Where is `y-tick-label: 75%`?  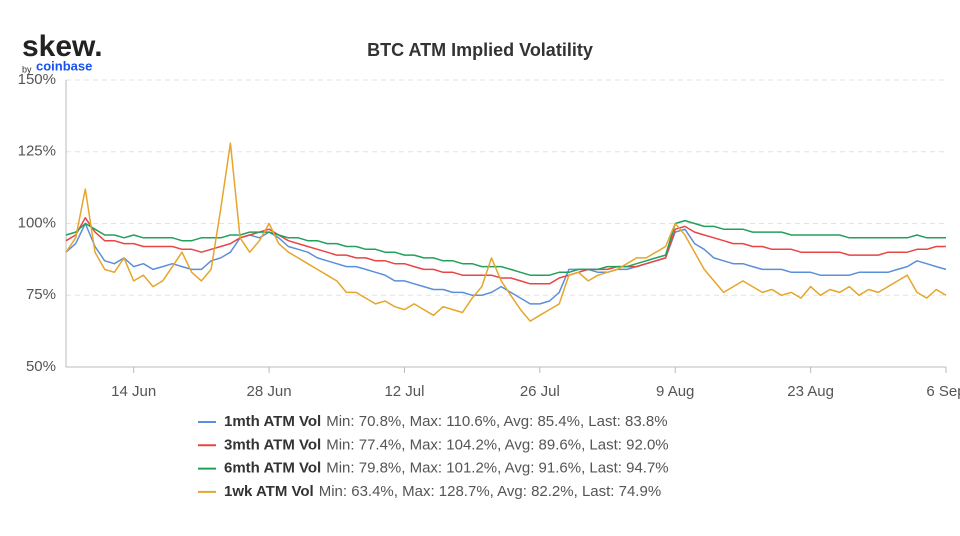
y-tick-label: 75% is located at coordinates (41, 294).